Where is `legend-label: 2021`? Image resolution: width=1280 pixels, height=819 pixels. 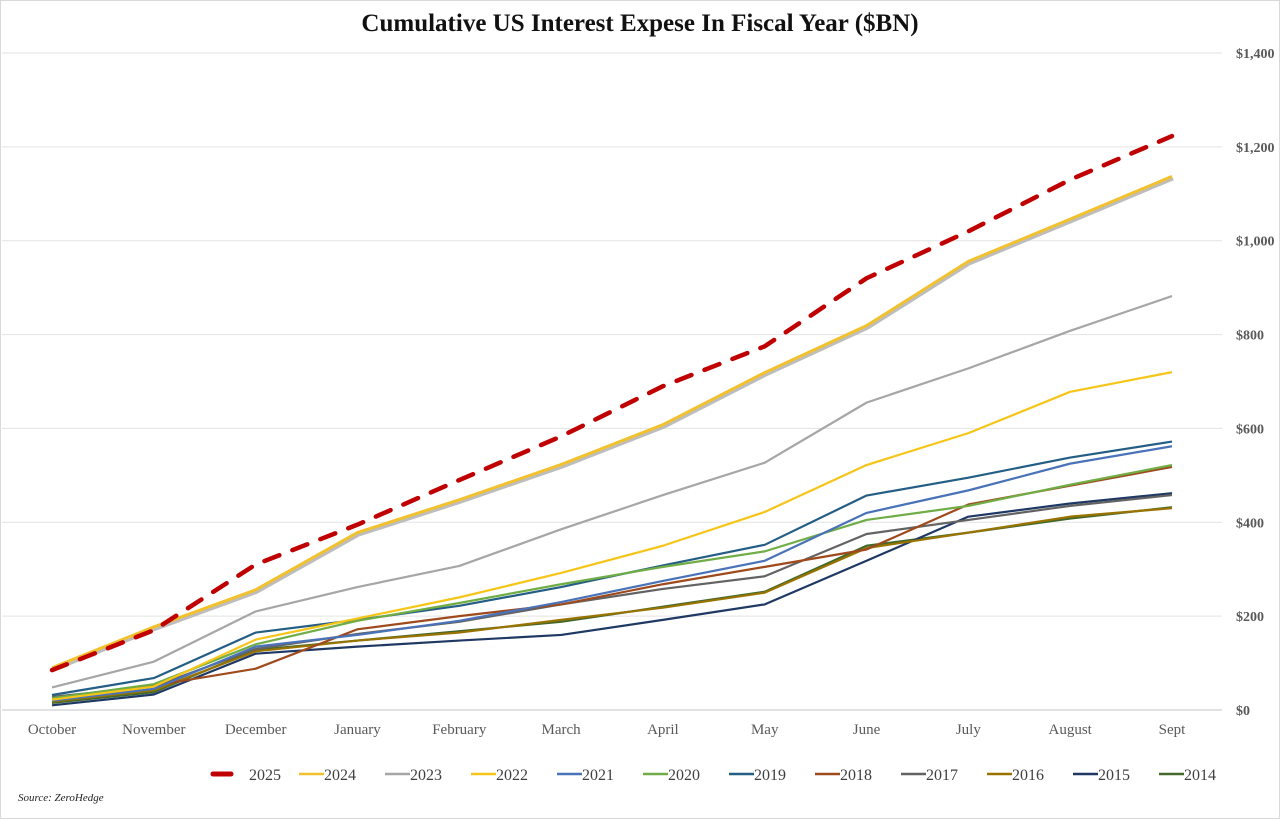
legend-label: 2021 is located at coordinates (598, 775).